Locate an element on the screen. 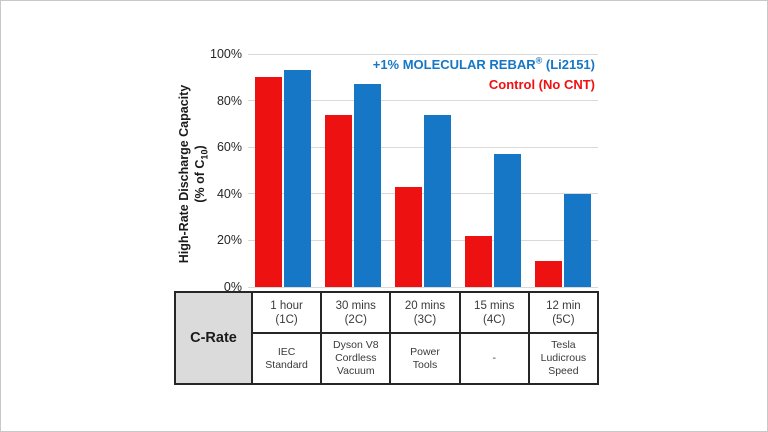 The height and width of the screenshot is (432, 768). c-rate-cell-4: 15 mins (4C) is located at coordinates (493, 312).